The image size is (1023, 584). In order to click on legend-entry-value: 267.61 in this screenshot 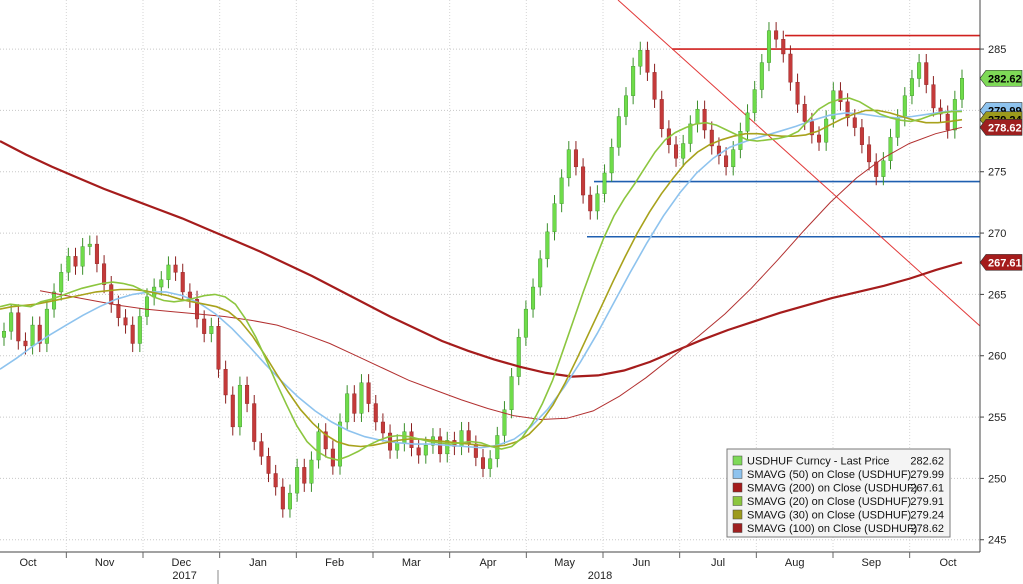, I will do `click(927, 489)`.